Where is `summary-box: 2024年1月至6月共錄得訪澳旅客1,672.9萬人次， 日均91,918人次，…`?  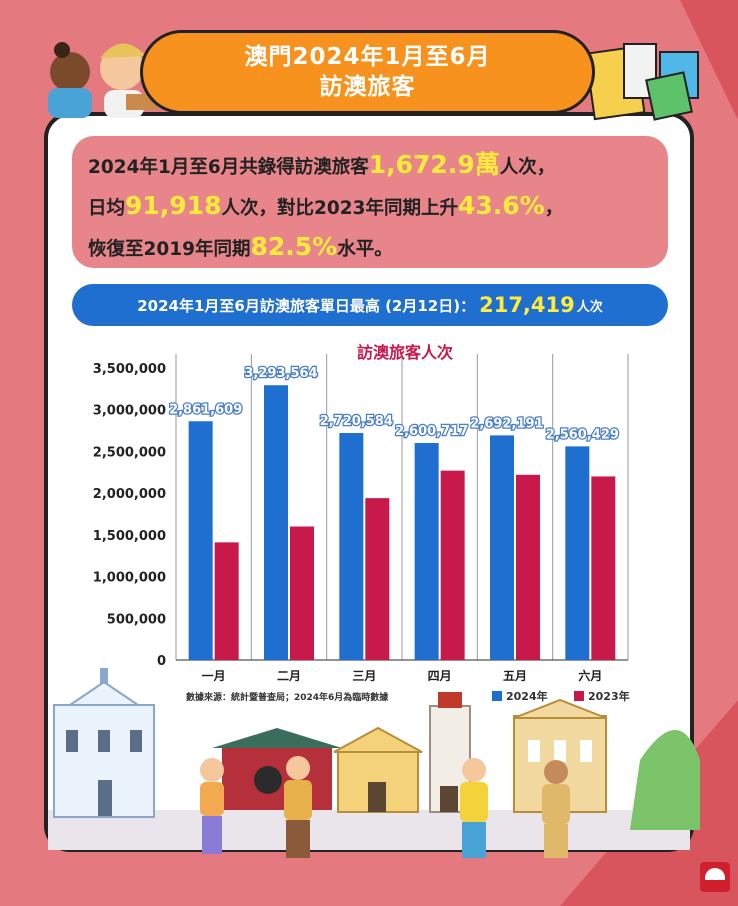 summary-box: 2024年1月至6月共錄得訪澳旅客1,672.9萬人次， 日均91,918人次，… is located at coordinates (370, 202).